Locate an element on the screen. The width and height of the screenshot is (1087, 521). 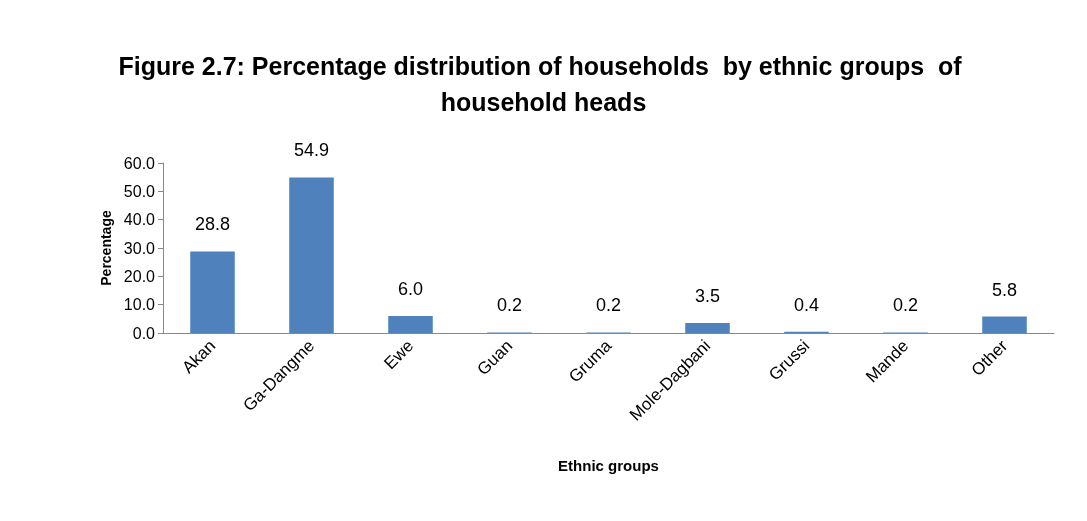
data-label: 28.8 is located at coordinates (212, 224).